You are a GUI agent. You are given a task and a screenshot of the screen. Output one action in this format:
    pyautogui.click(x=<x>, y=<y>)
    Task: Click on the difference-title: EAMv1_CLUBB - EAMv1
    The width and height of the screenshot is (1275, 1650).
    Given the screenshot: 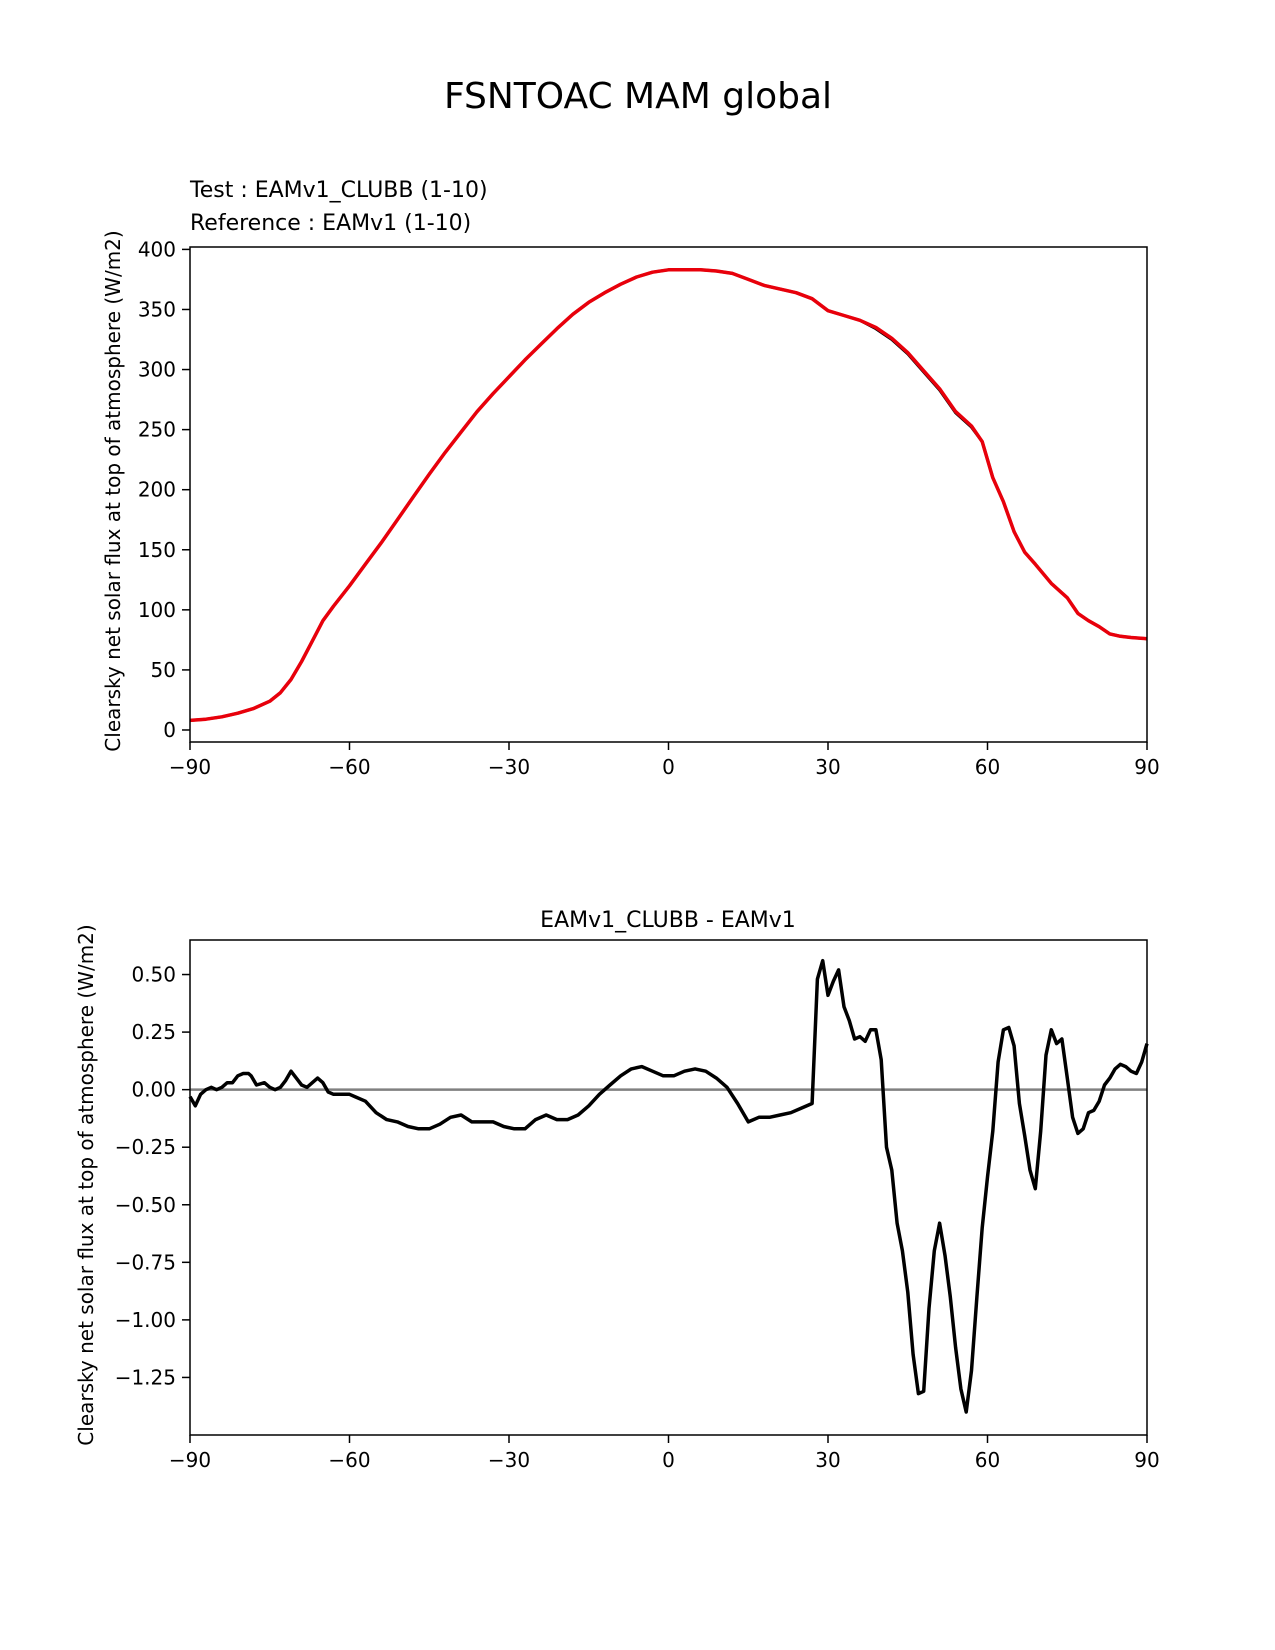 What is the action you would take?
    pyautogui.click(x=668, y=920)
    